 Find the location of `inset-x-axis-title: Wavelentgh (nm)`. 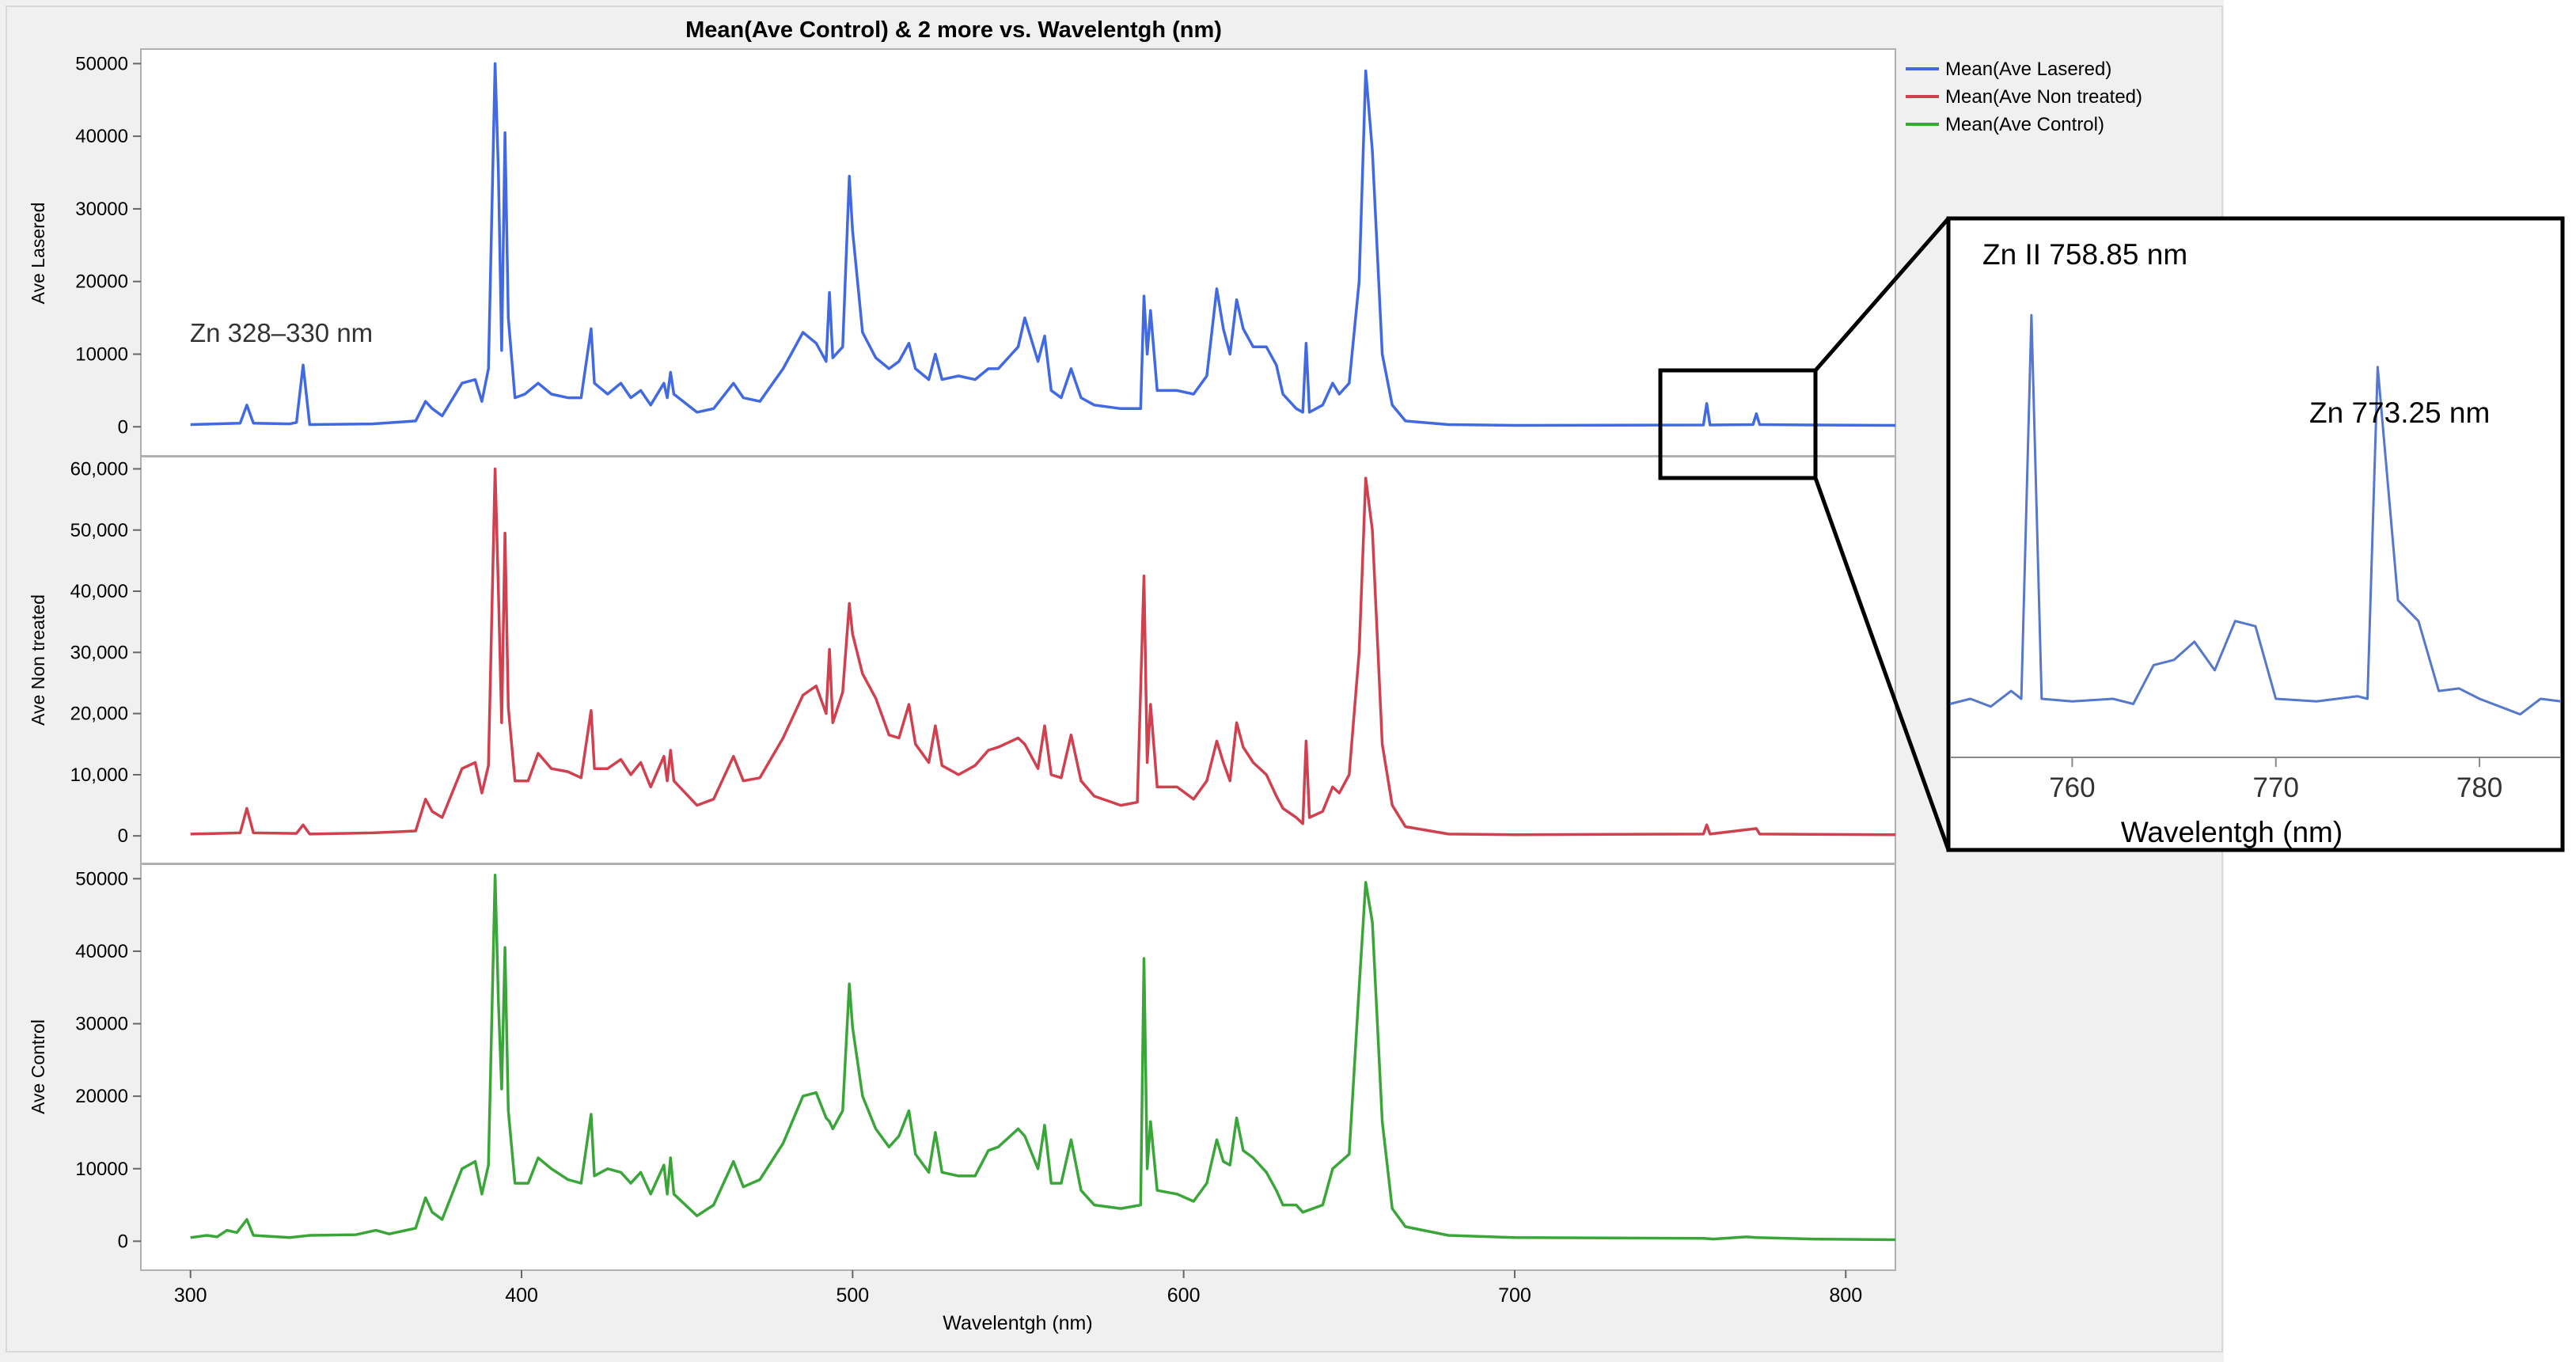

inset-x-axis-title: Wavelentgh (nm) is located at coordinates (2232, 832).